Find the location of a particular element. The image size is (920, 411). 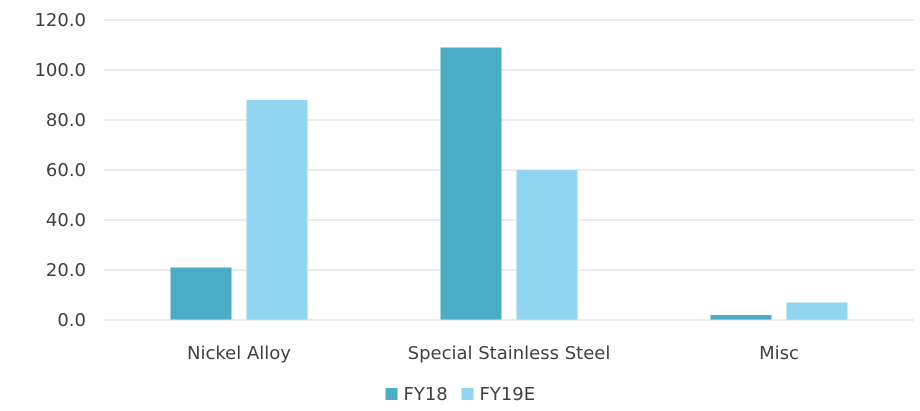

x-category-label: Special Stainless Steel is located at coordinates (509, 353).